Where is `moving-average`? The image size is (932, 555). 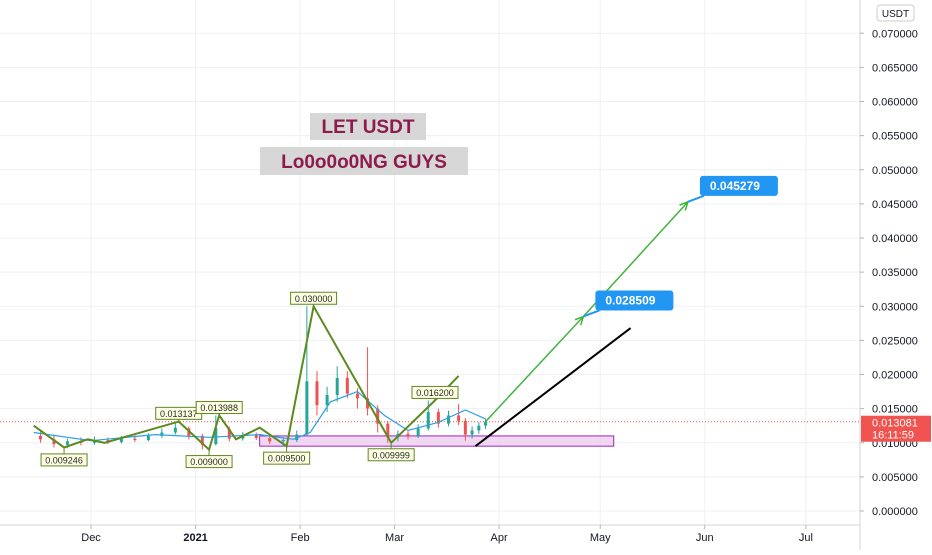 moving-average is located at coordinates (259, 416).